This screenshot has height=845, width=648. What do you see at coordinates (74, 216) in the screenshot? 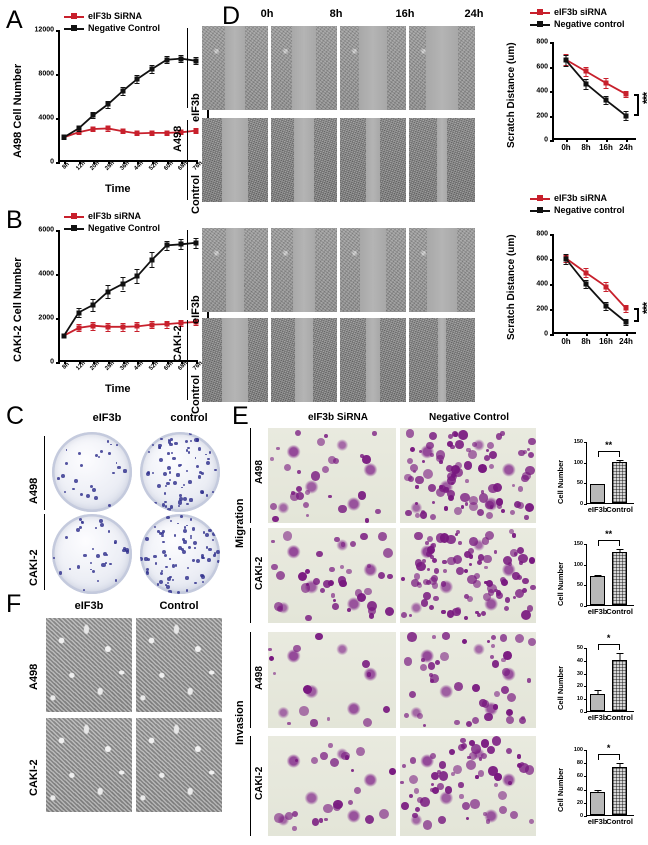
I see `legend-marker-red-icon` at bounding box center [74, 216].